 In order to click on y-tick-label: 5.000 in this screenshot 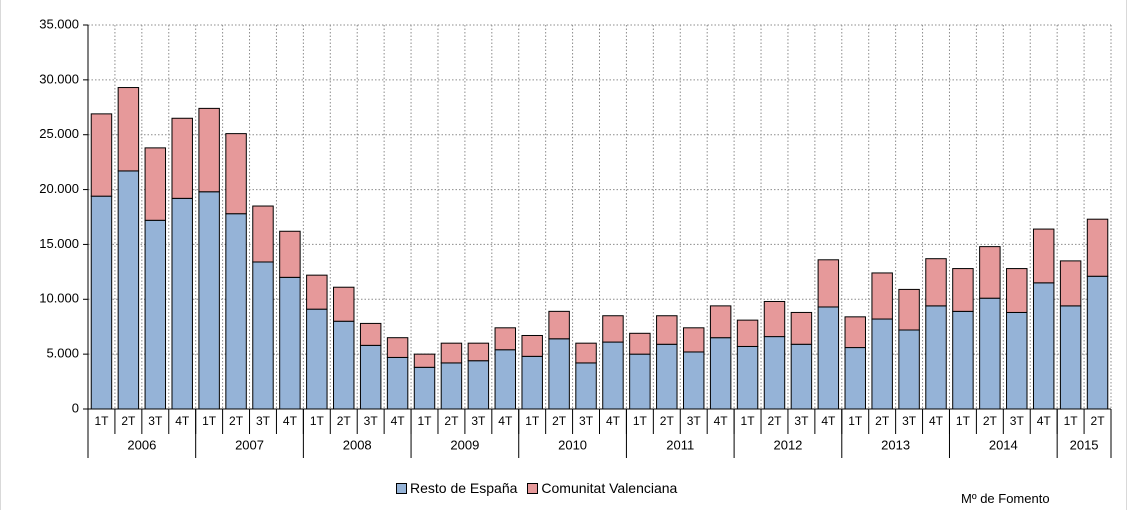, I will do `click(62, 353)`.